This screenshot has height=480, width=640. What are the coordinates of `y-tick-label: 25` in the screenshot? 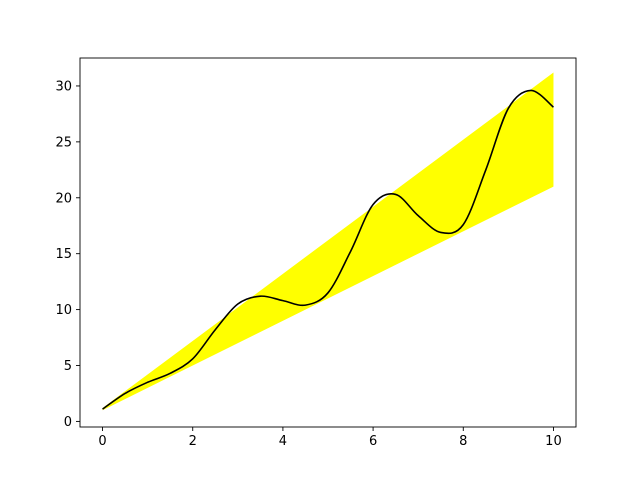 It's located at (63, 142).